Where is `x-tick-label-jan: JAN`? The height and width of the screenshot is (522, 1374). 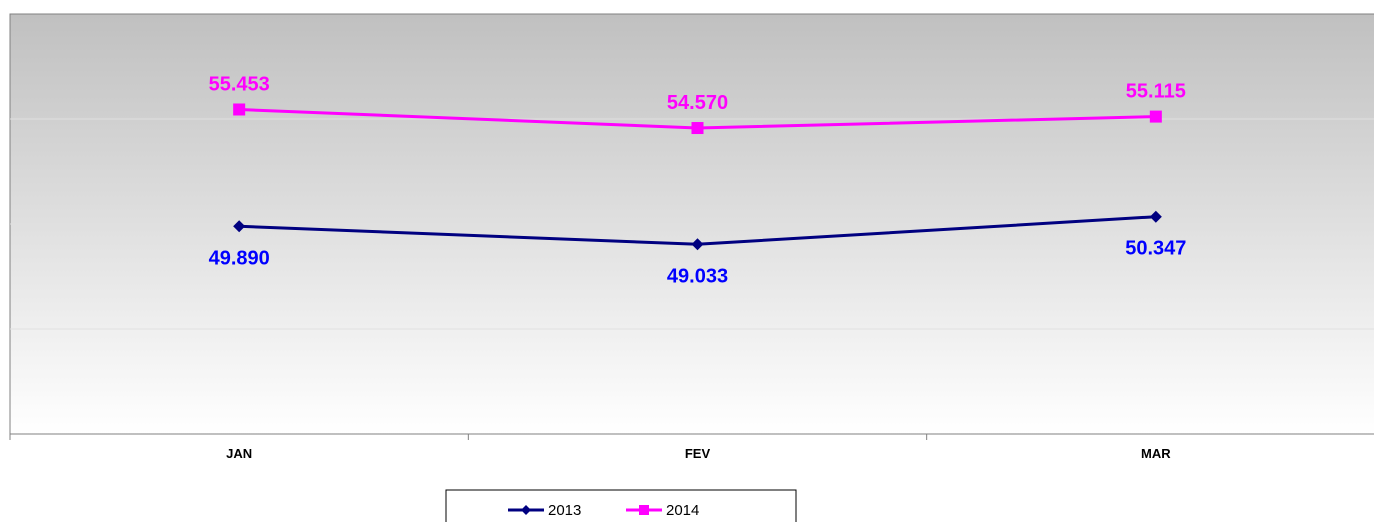
x-tick-label-jan: JAN is located at coordinates (239, 453).